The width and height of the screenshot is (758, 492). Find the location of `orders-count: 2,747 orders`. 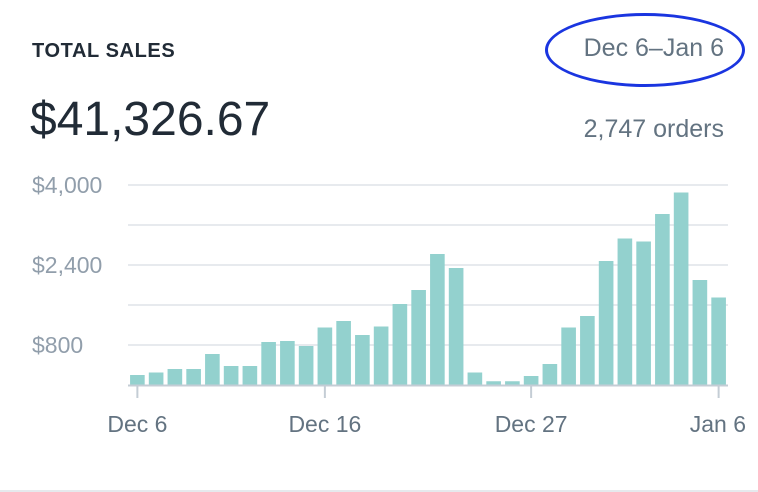

orders-count: 2,747 orders is located at coordinates (653, 129).